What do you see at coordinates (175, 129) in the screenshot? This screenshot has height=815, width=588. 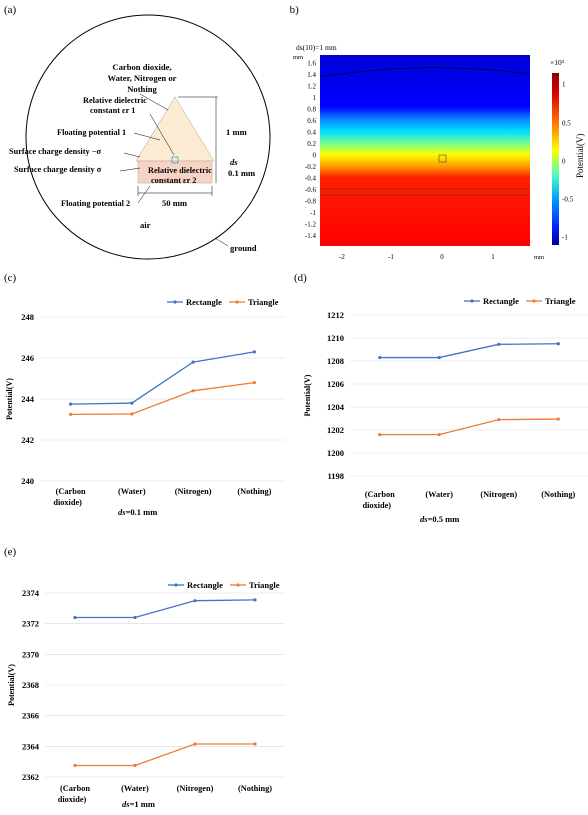 I see `triangle-dielectric` at bounding box center [175, 129].